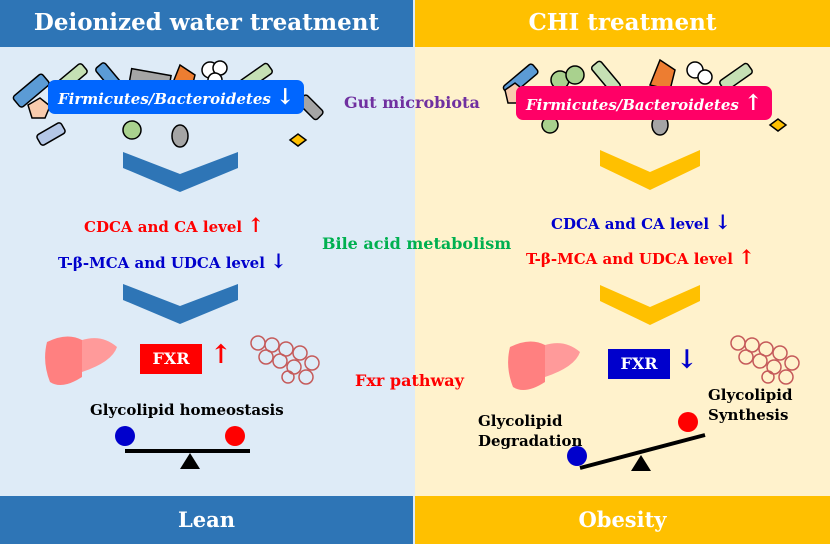 This screenshot has height=544, width=830. I want to click on right-bile-2: T-β-MCA and UDCA level ↑, so click(640, 257).